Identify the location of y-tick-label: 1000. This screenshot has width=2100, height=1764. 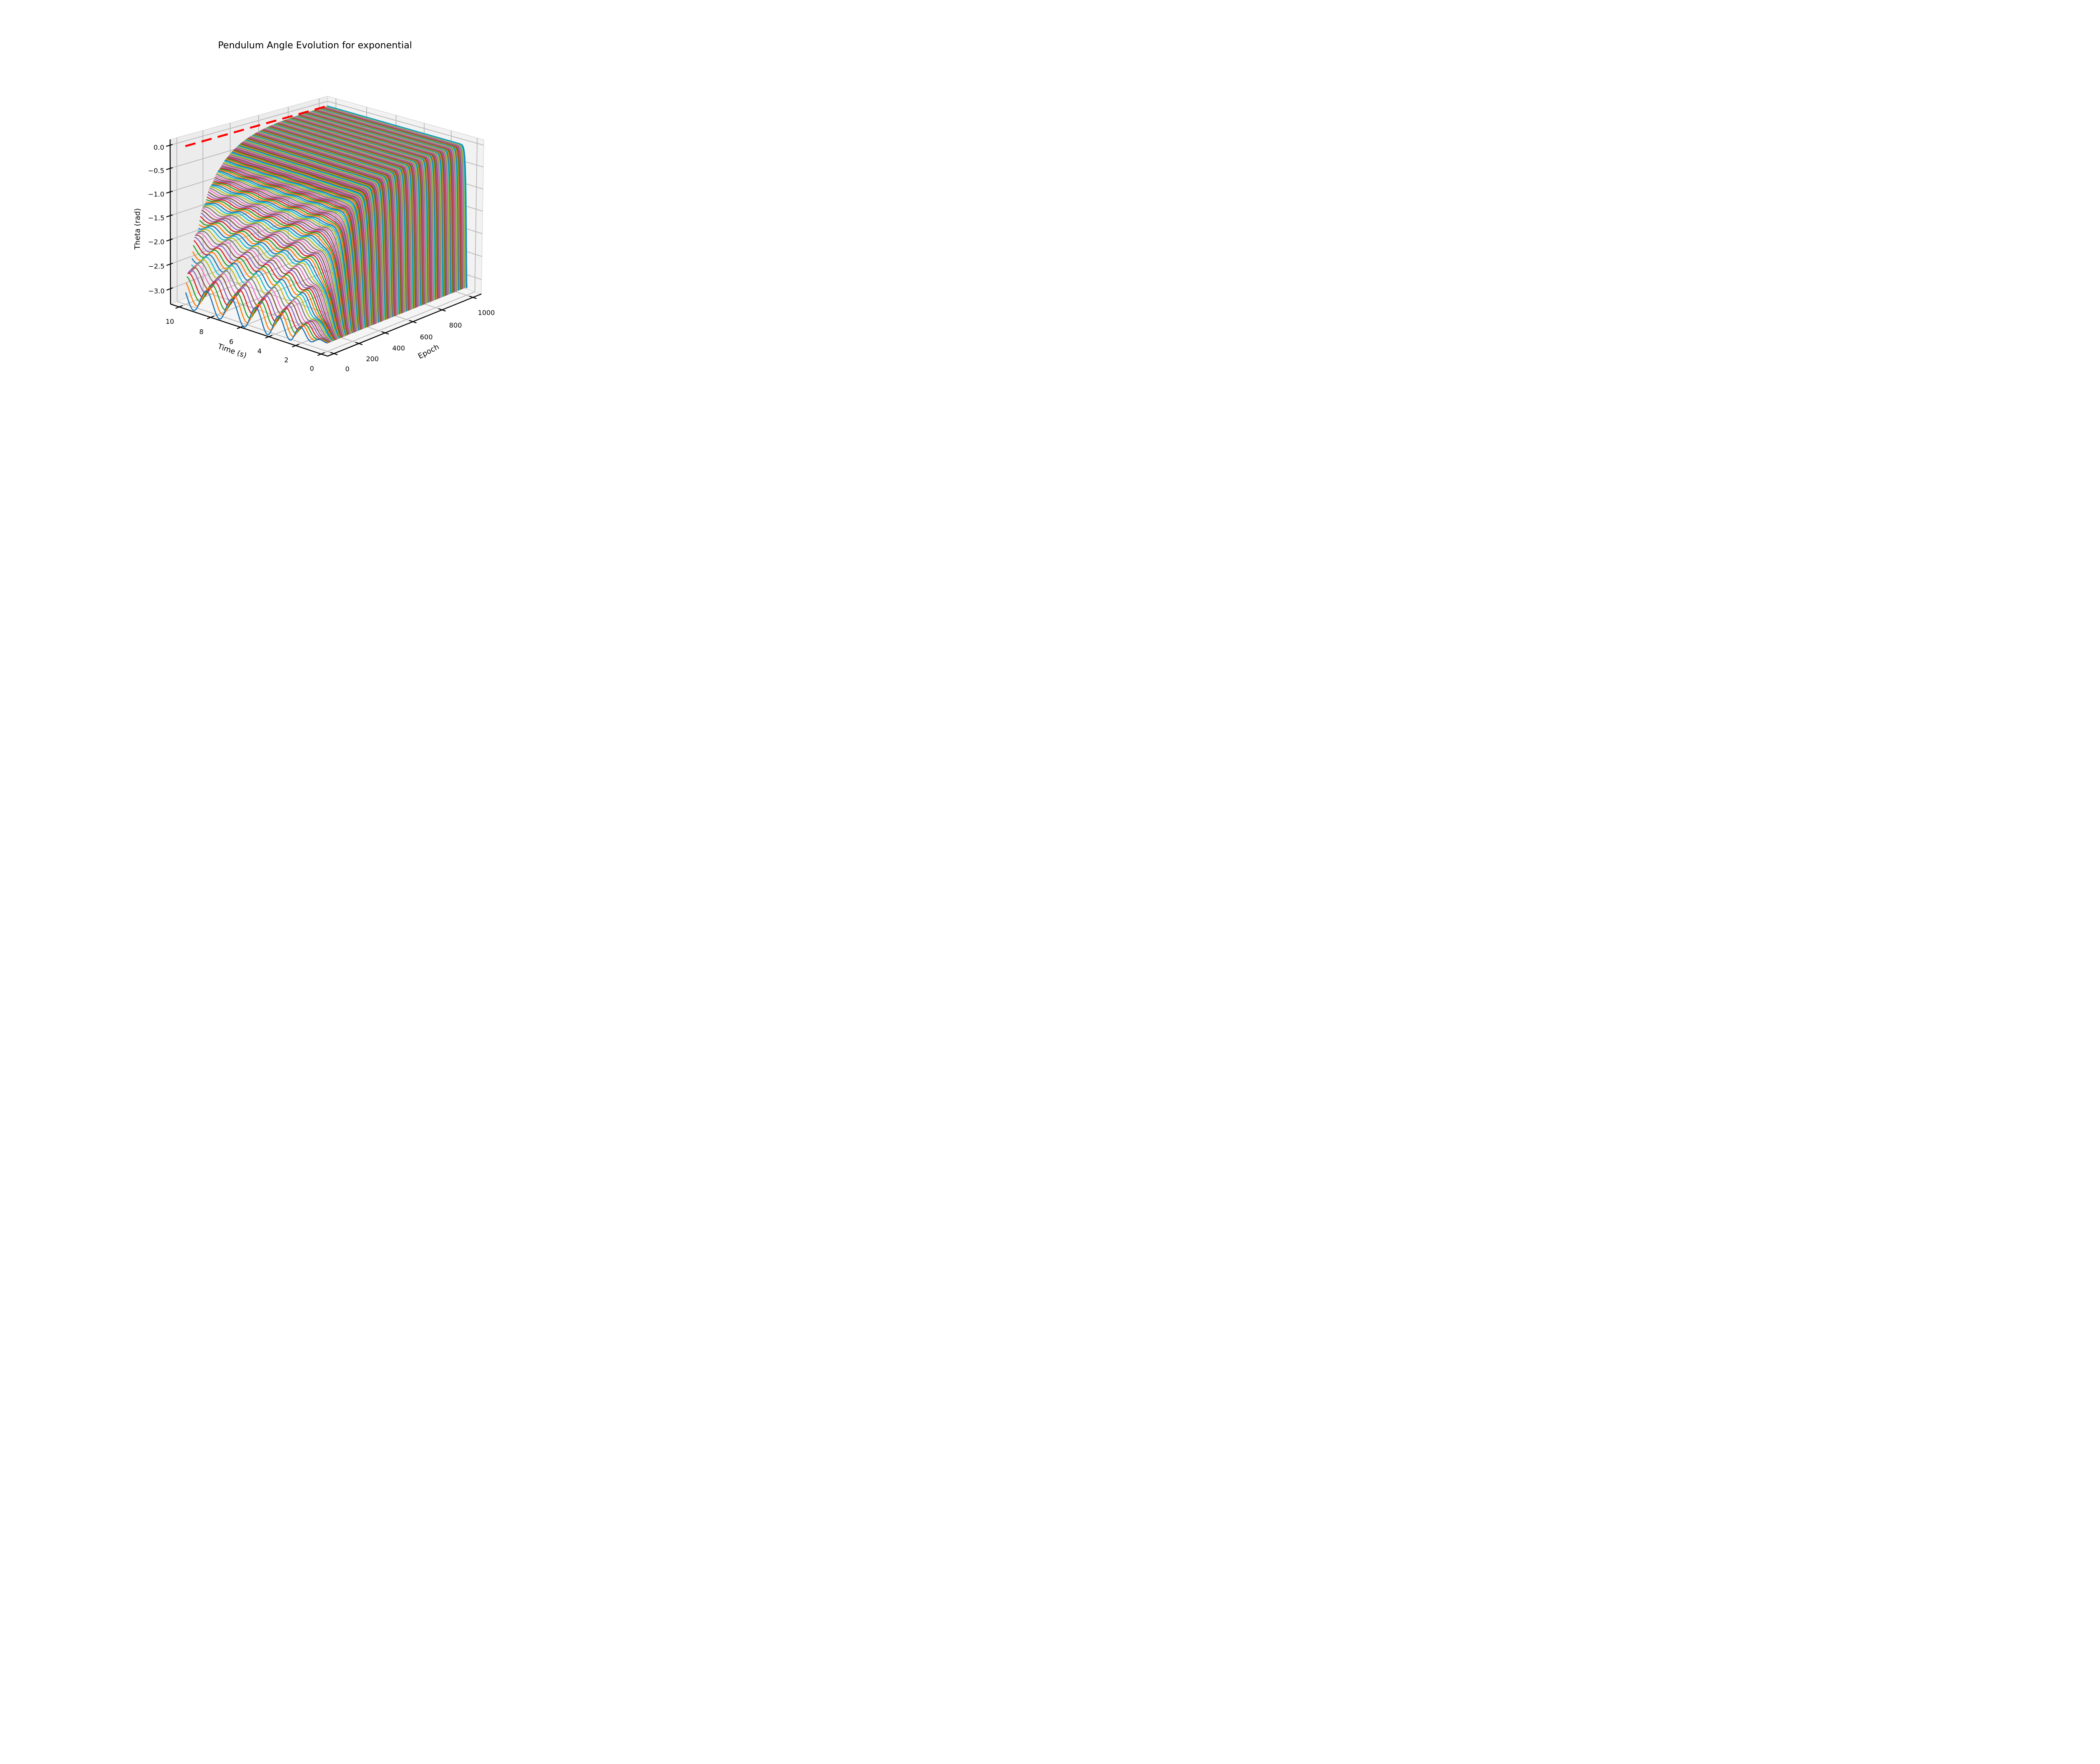
(486, 313).